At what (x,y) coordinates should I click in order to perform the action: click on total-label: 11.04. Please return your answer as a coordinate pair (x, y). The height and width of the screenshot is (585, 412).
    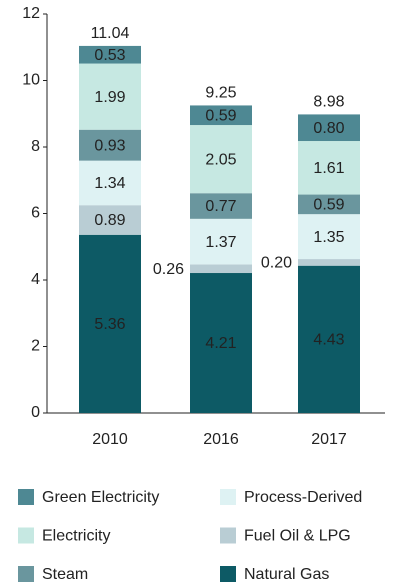
    Looking at the image, I should click on (110, 33).